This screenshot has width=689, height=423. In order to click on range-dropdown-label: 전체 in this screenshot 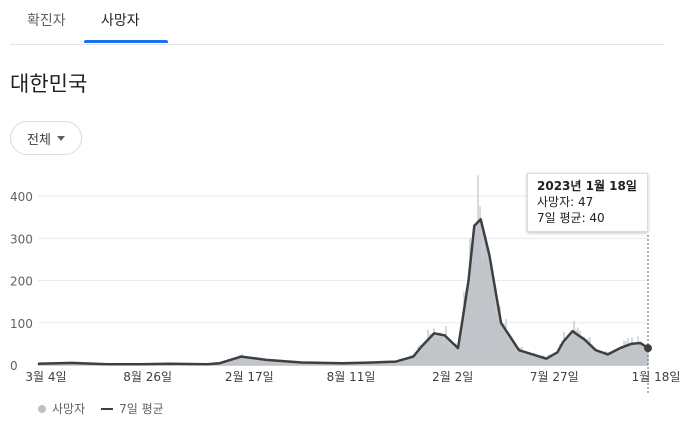, I will do `click(39, 140)`.